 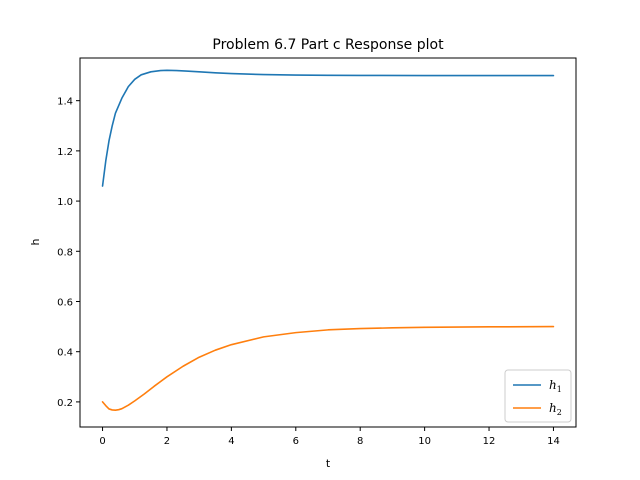 What do you see at coordinates (328, 463) in the screenshot?
I see `x-axis-label: t` at bounding box center [328, 463].